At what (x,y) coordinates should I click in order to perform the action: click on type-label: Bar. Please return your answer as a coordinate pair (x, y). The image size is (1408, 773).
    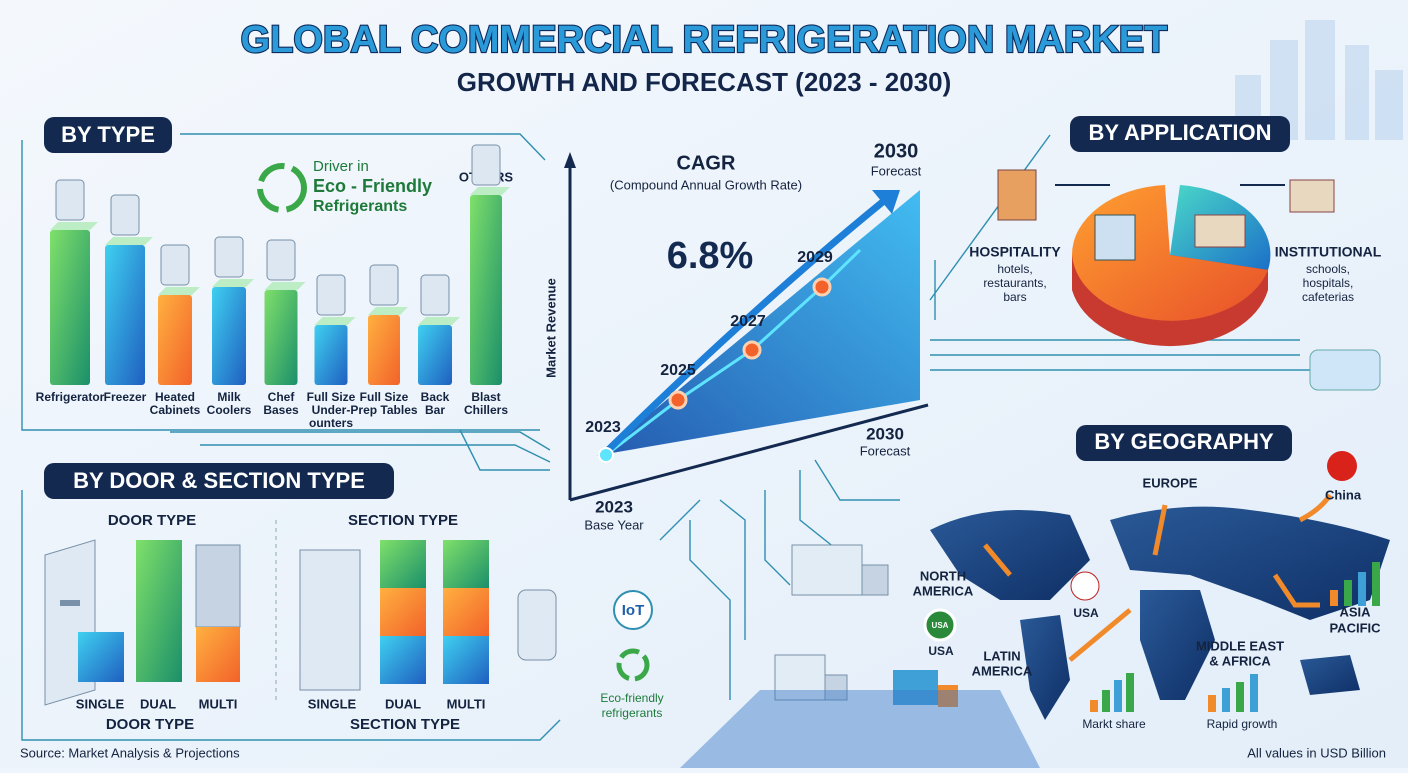
    Looking at the image, I should click on (435, 410).